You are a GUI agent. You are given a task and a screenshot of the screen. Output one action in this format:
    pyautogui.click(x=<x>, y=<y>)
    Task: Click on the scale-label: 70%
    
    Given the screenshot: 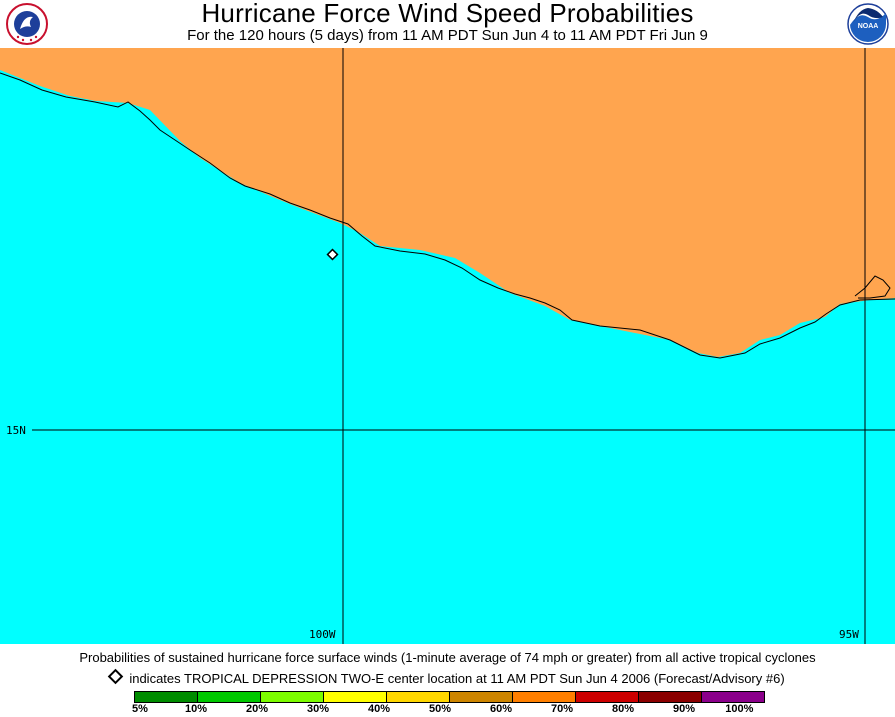 What is the action you would take?
    pyautogui.click(x=562, y=709)
    